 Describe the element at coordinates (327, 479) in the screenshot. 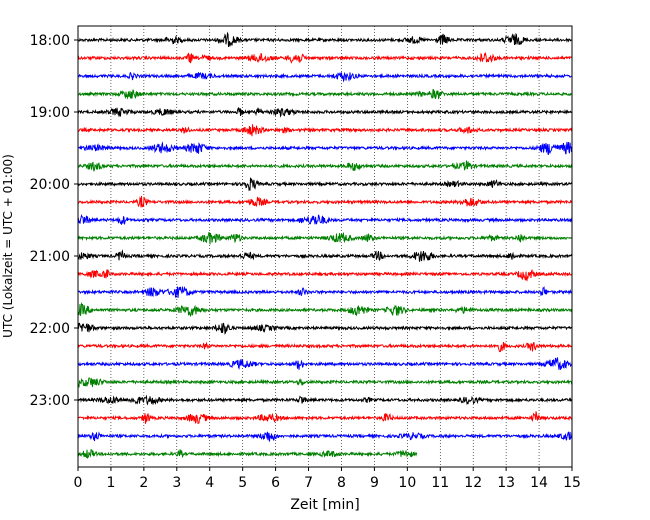

I see `x-axis-ticks: 0 1 2 3 4 5 6 7 8 9 10 11 12 13 14 15` at that location.